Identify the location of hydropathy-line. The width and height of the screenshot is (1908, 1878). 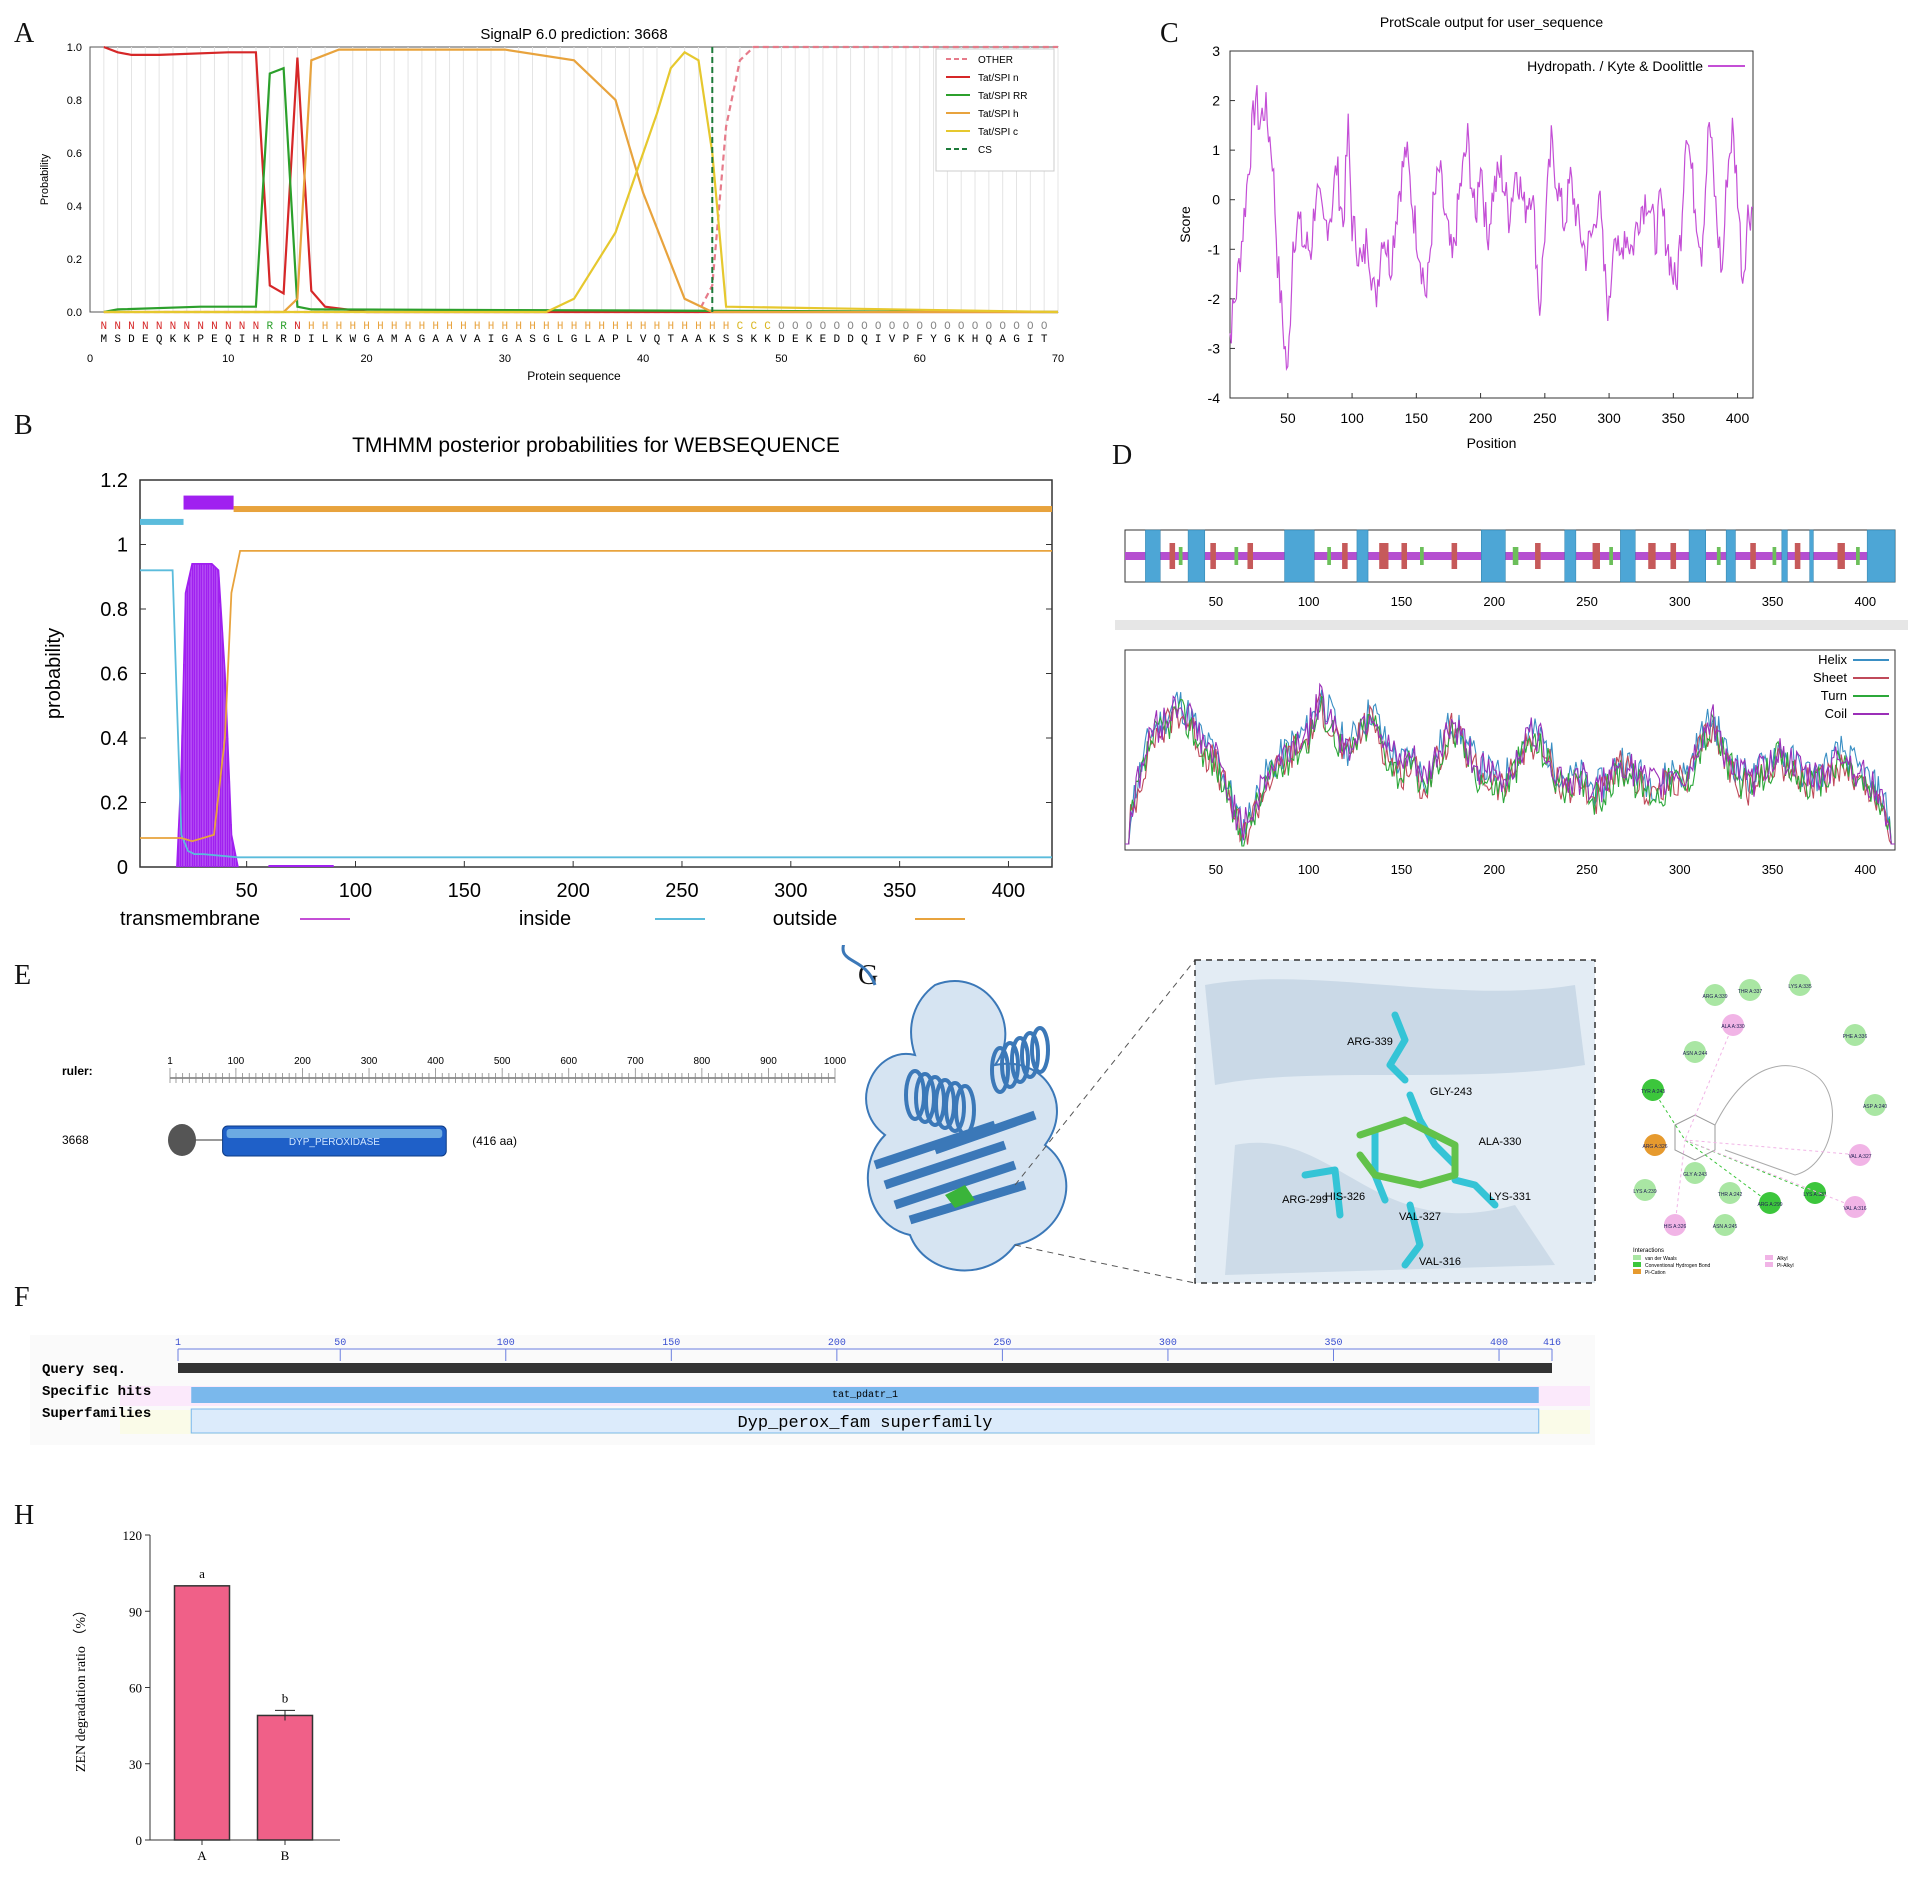
(1491, 228).